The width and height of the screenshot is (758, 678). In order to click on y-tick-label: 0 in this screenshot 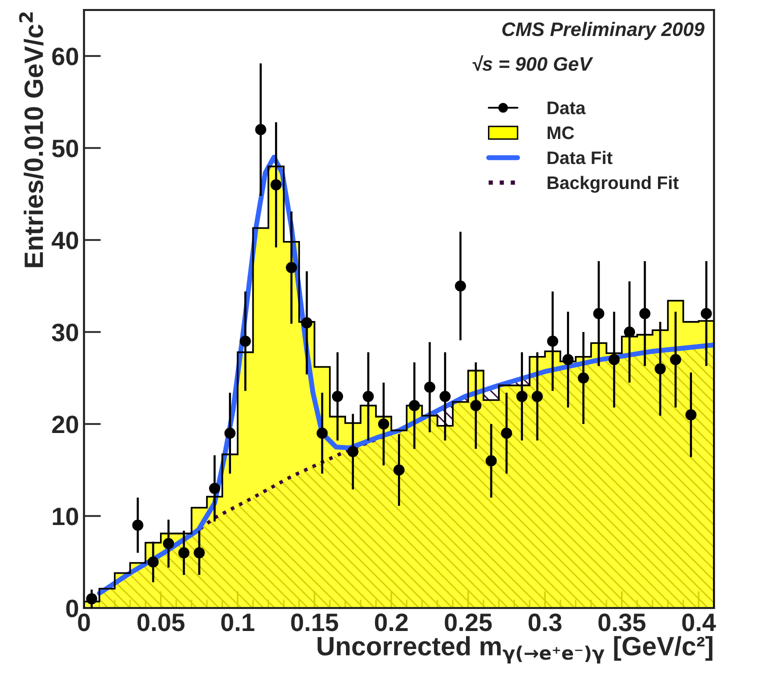, I will do `click(72, 609)`.